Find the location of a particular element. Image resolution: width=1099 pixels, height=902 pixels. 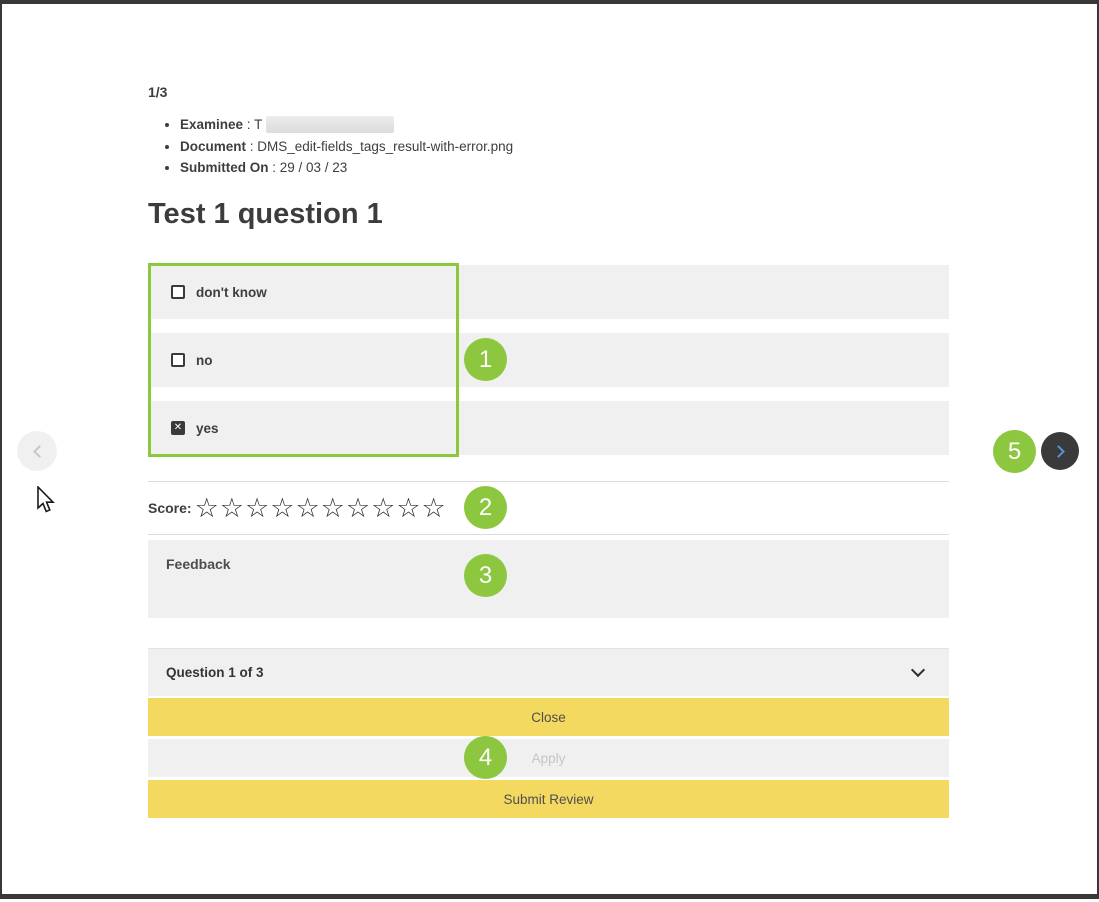

question-accordion-header: Question 1 of 3 is located at coordinates (548, 672).